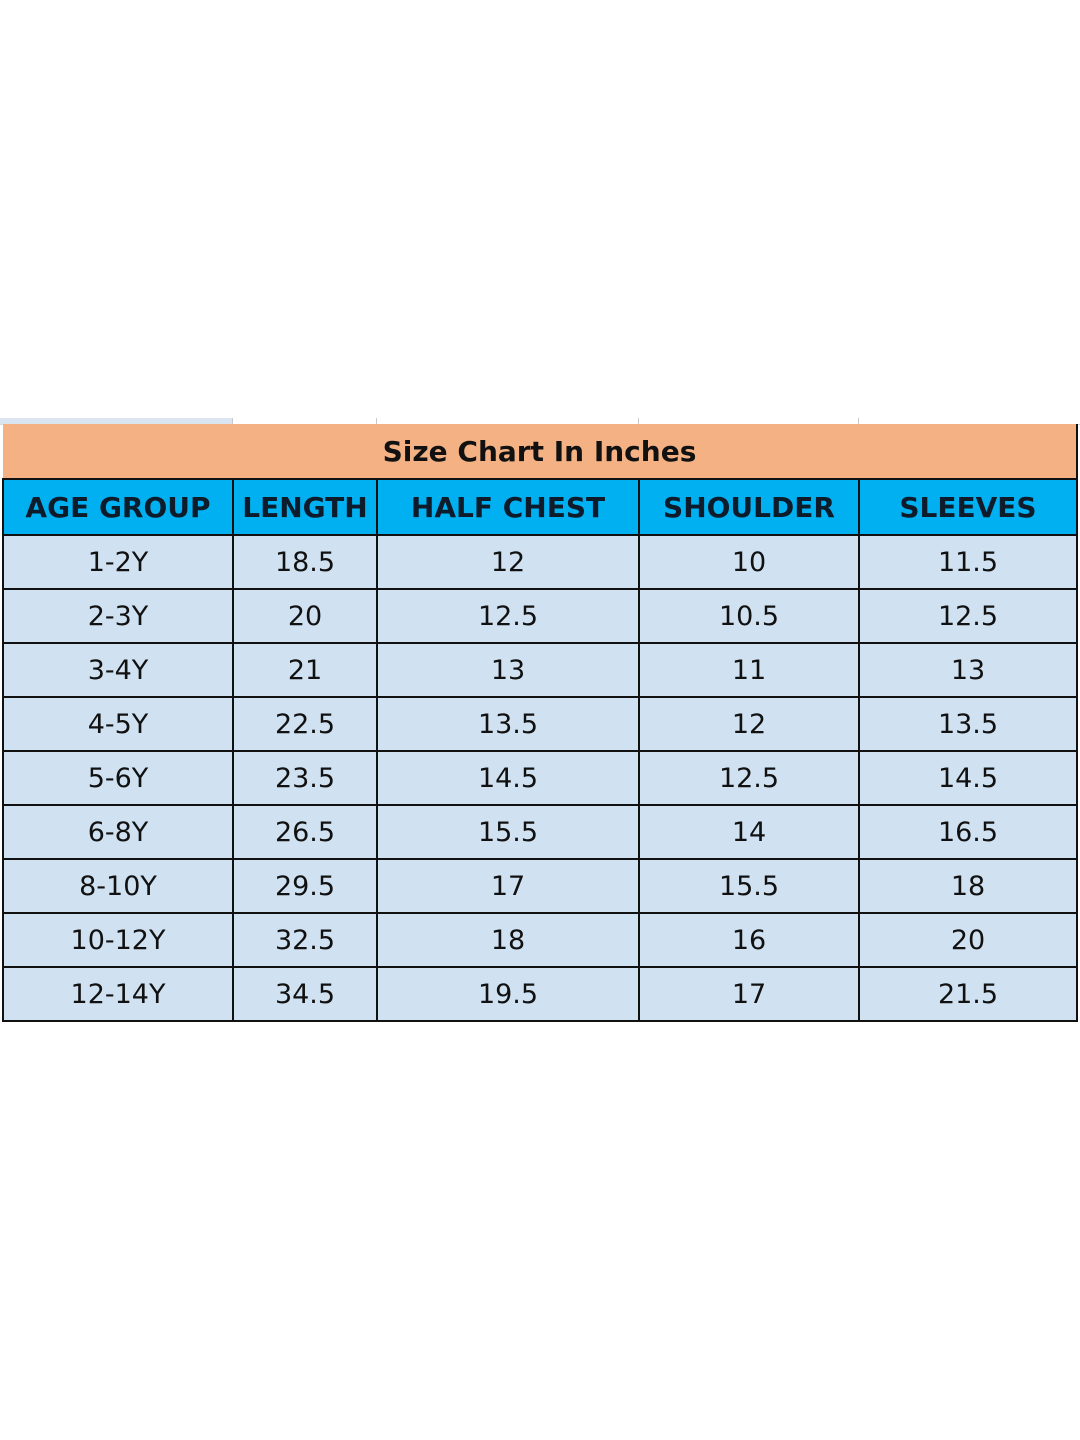 This screenshot has width=1080, height=1440. I want to click on column-header-shoulder: SHOULDER, so click(749, 507).